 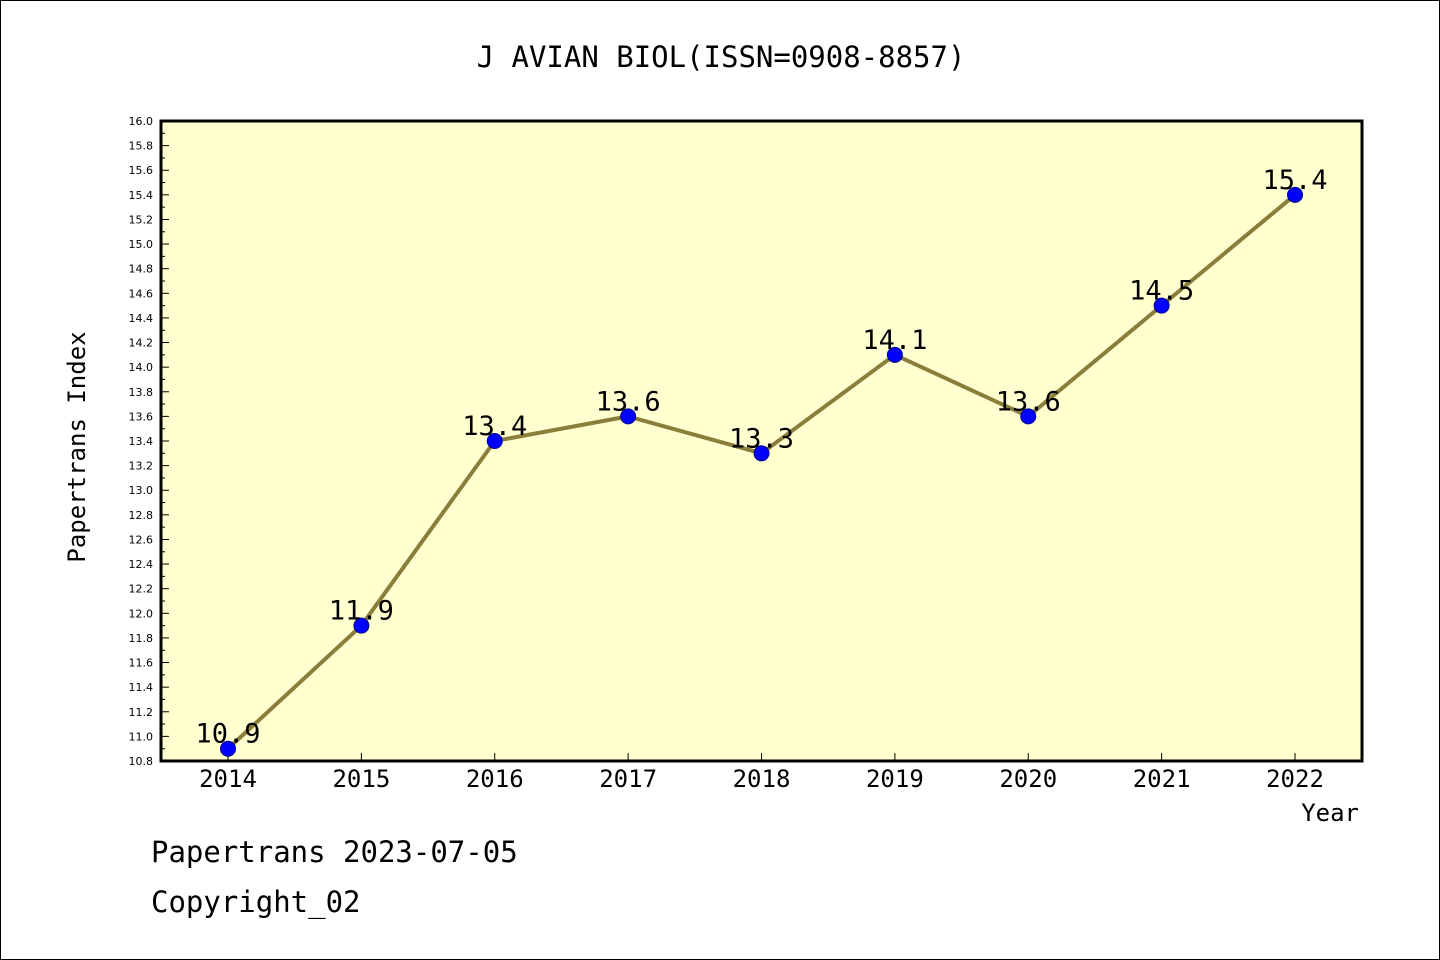 I want to click on y-tick-label: 11.8, so click(x=141, y=638).